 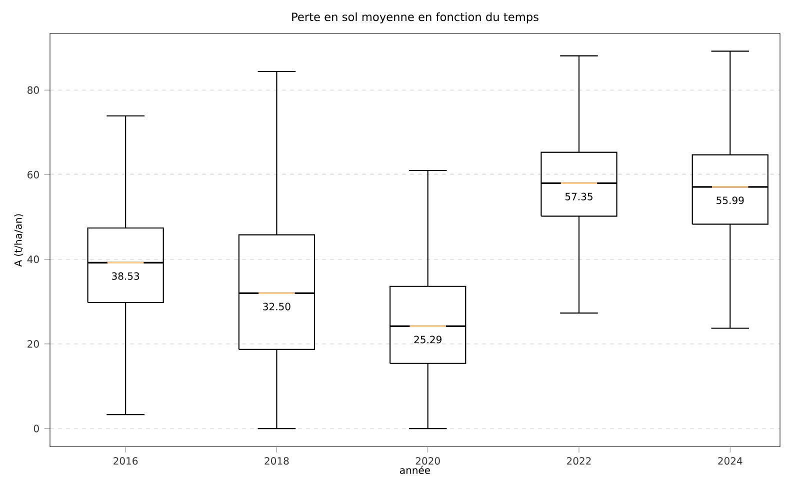 I want to click on y-tick-label: 0, so click(x=36, y=428).